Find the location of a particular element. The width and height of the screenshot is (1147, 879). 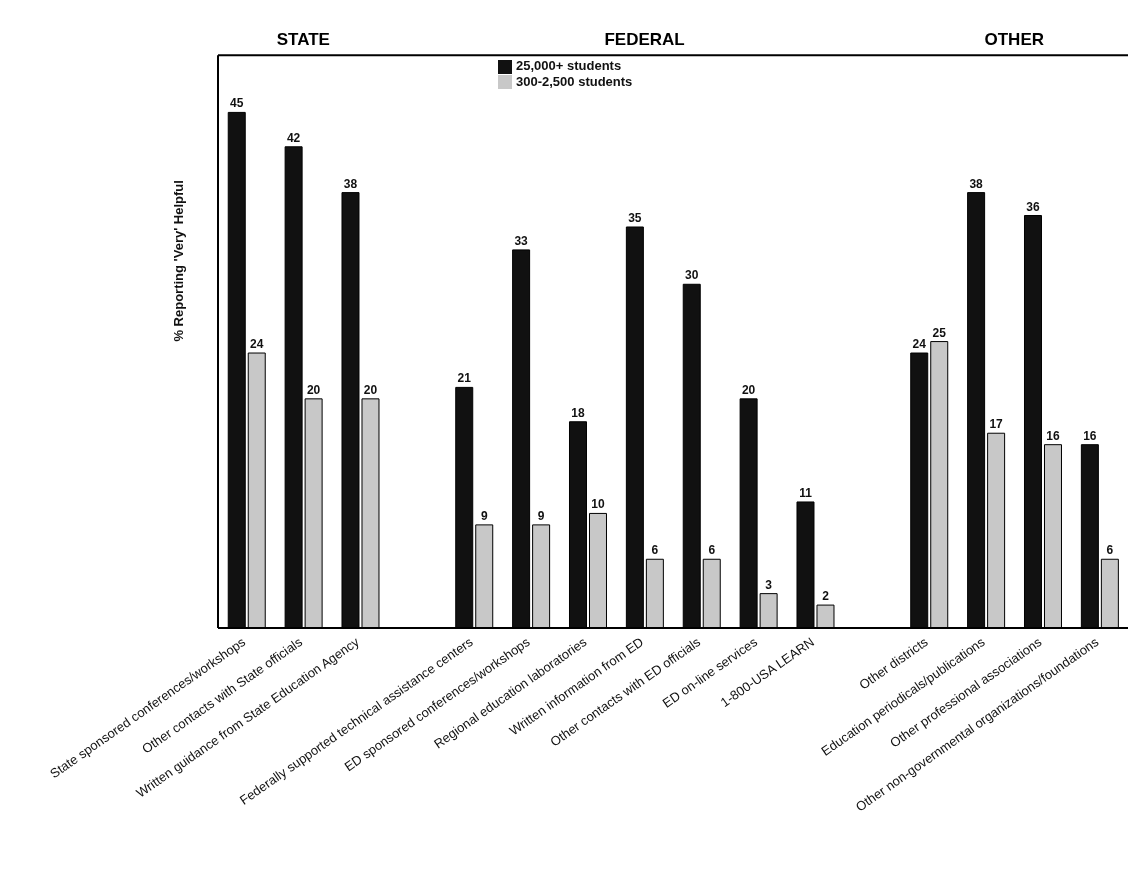

data-label: 42 is located at coordinates (293, 137).